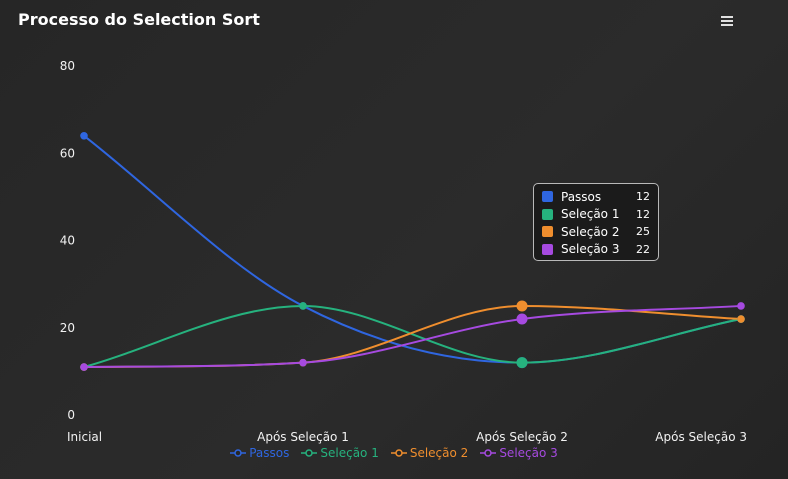 This screenshot has width=788, height=479. I want to click on legend-item-selecao-1: Seleção 1, so click(340, 453).